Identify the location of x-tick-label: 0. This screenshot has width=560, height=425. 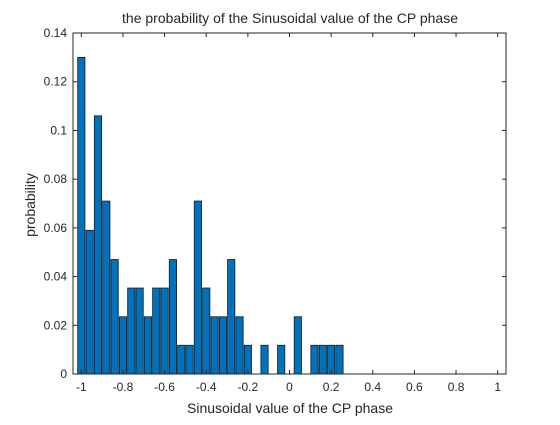
(289, 387).